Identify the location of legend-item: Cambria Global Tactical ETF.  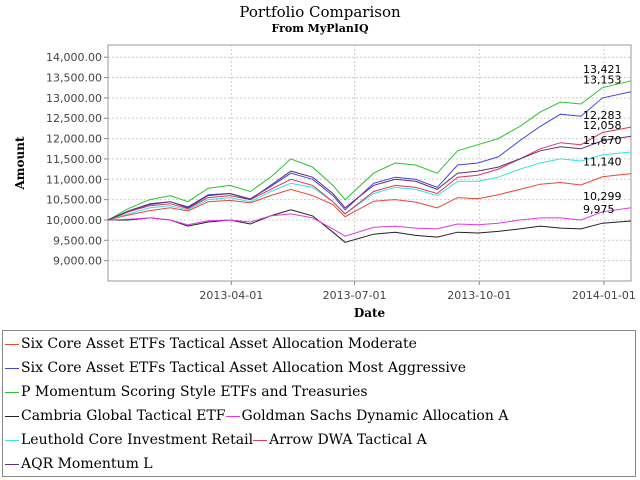
(115, 416).